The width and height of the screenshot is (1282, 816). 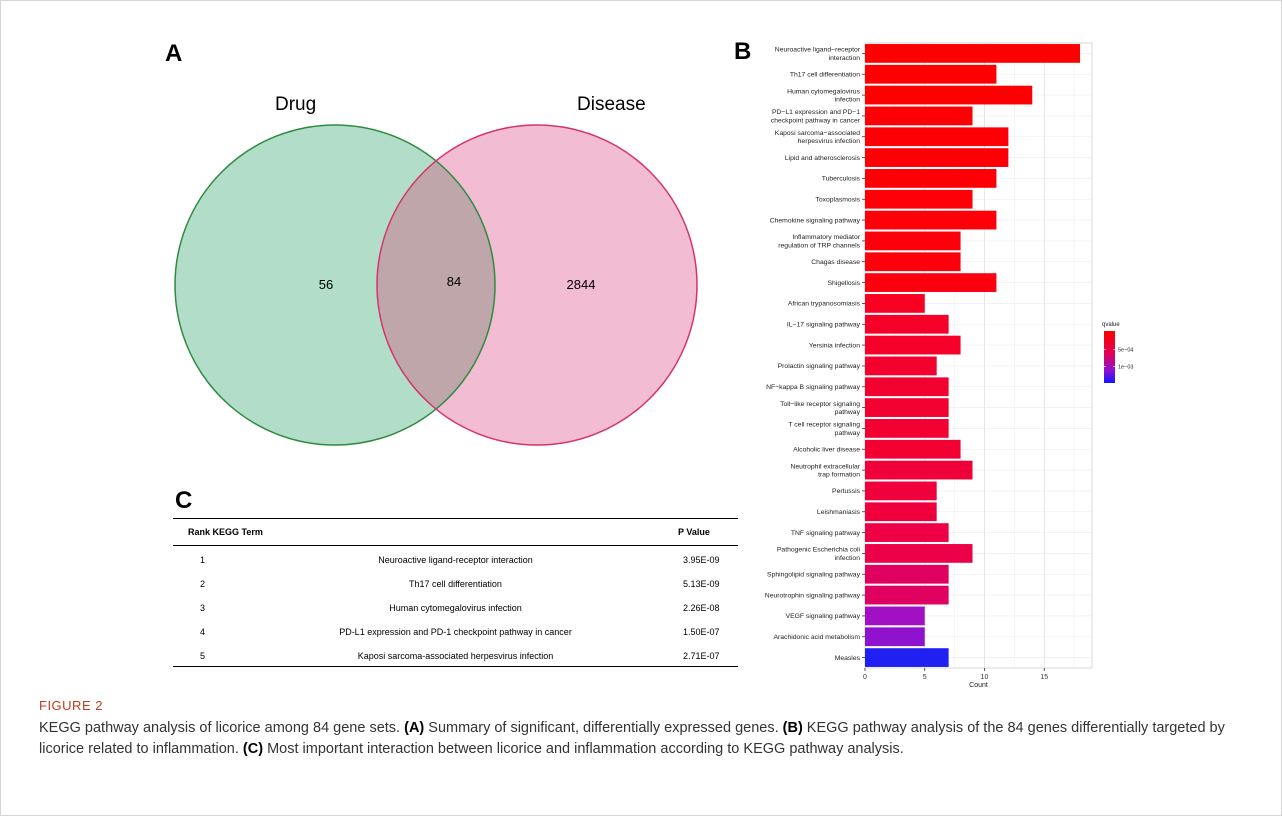 What do you see at coordinates (815, 220) in the screenshot?
I see `category-label: Chemokine signaling pathway` at bounding box center [815, 220].